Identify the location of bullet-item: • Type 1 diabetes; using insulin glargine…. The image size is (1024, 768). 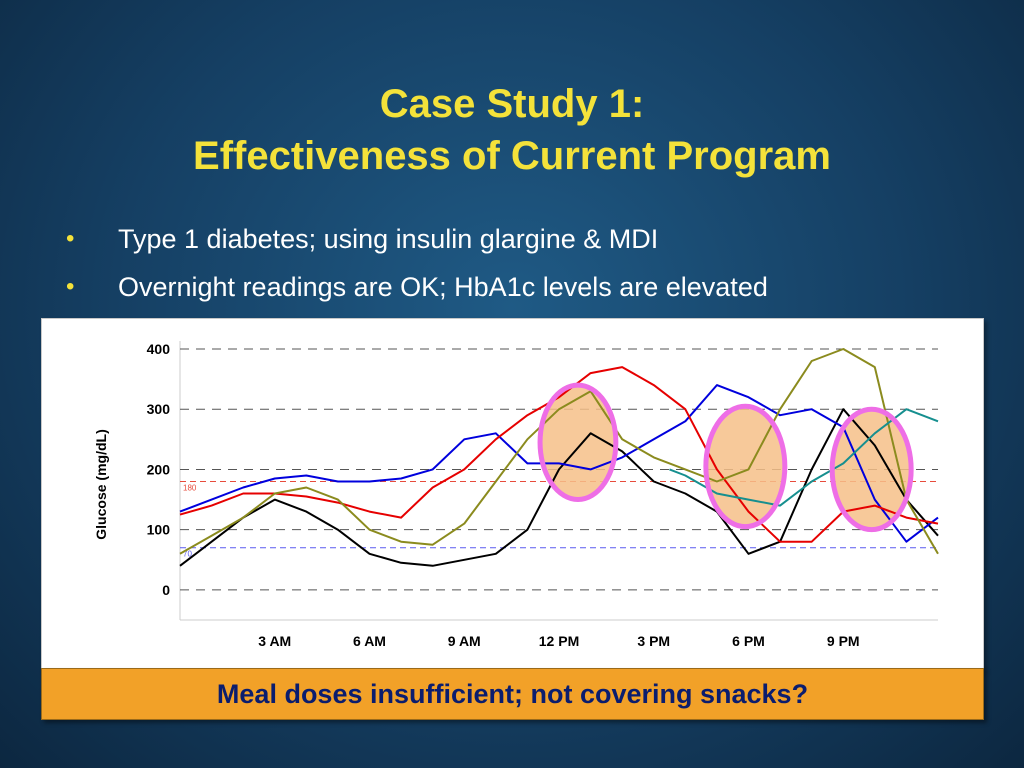
(417, 239).